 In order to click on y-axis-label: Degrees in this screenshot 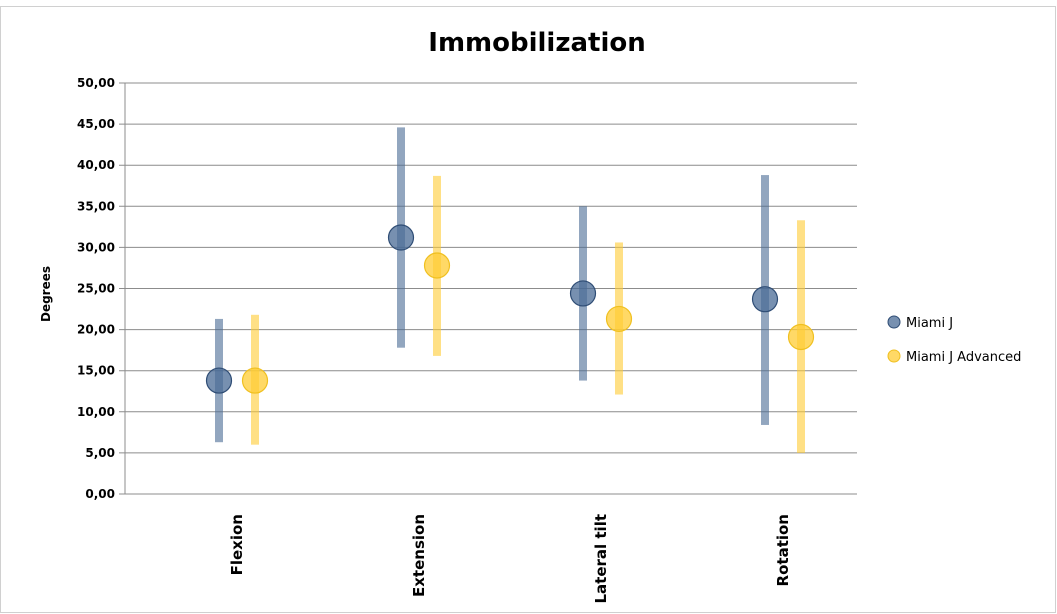, I will do `click(46, 294)`.